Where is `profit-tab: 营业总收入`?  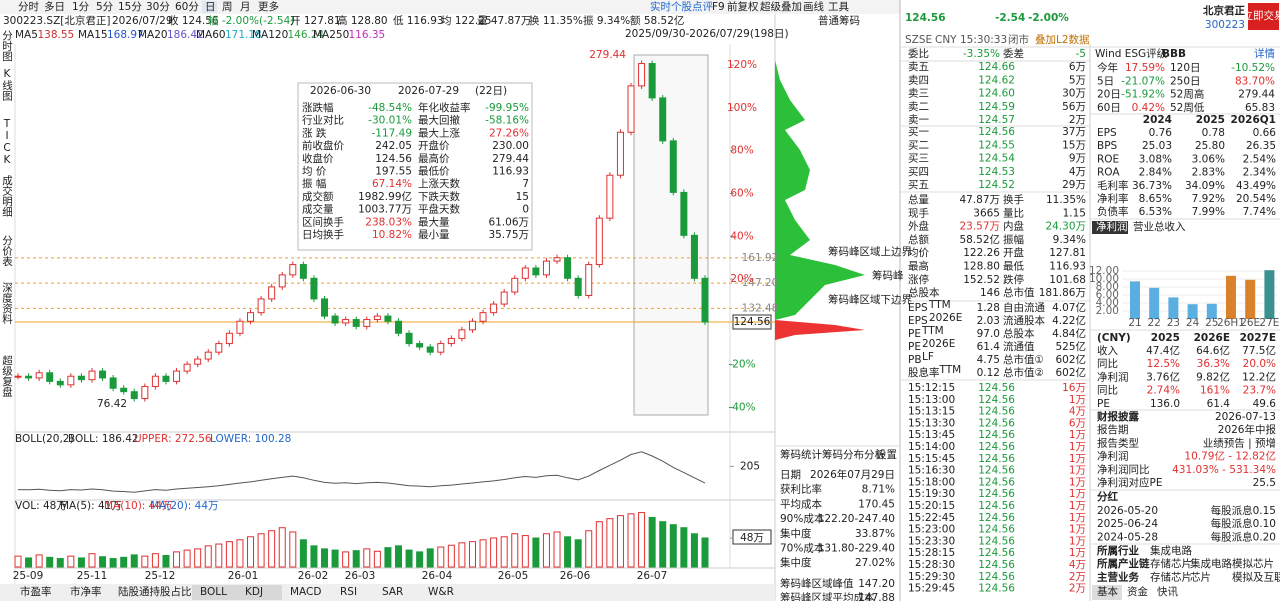 profit-tab: 营业总收入 is located at coordinates (1159, 226).